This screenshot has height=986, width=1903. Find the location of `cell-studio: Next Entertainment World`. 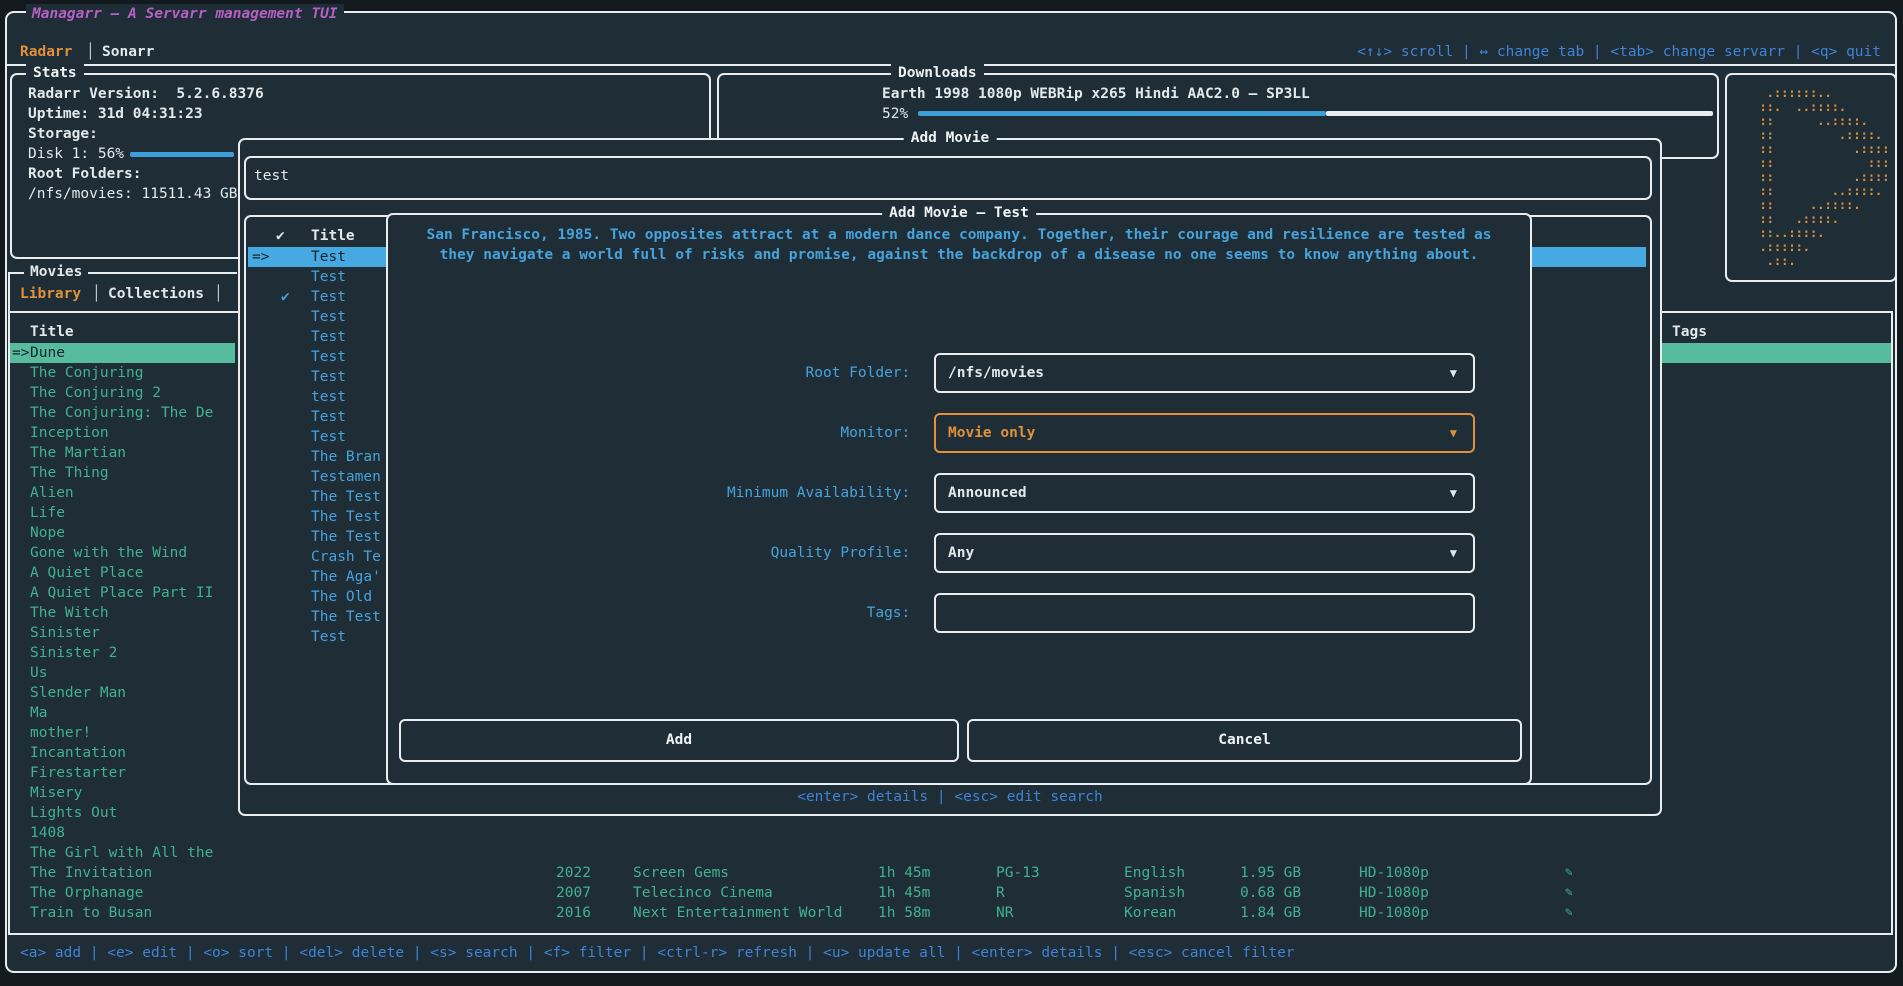

cell-studio: Next Entertainment World is located at coordinates (738, 913).